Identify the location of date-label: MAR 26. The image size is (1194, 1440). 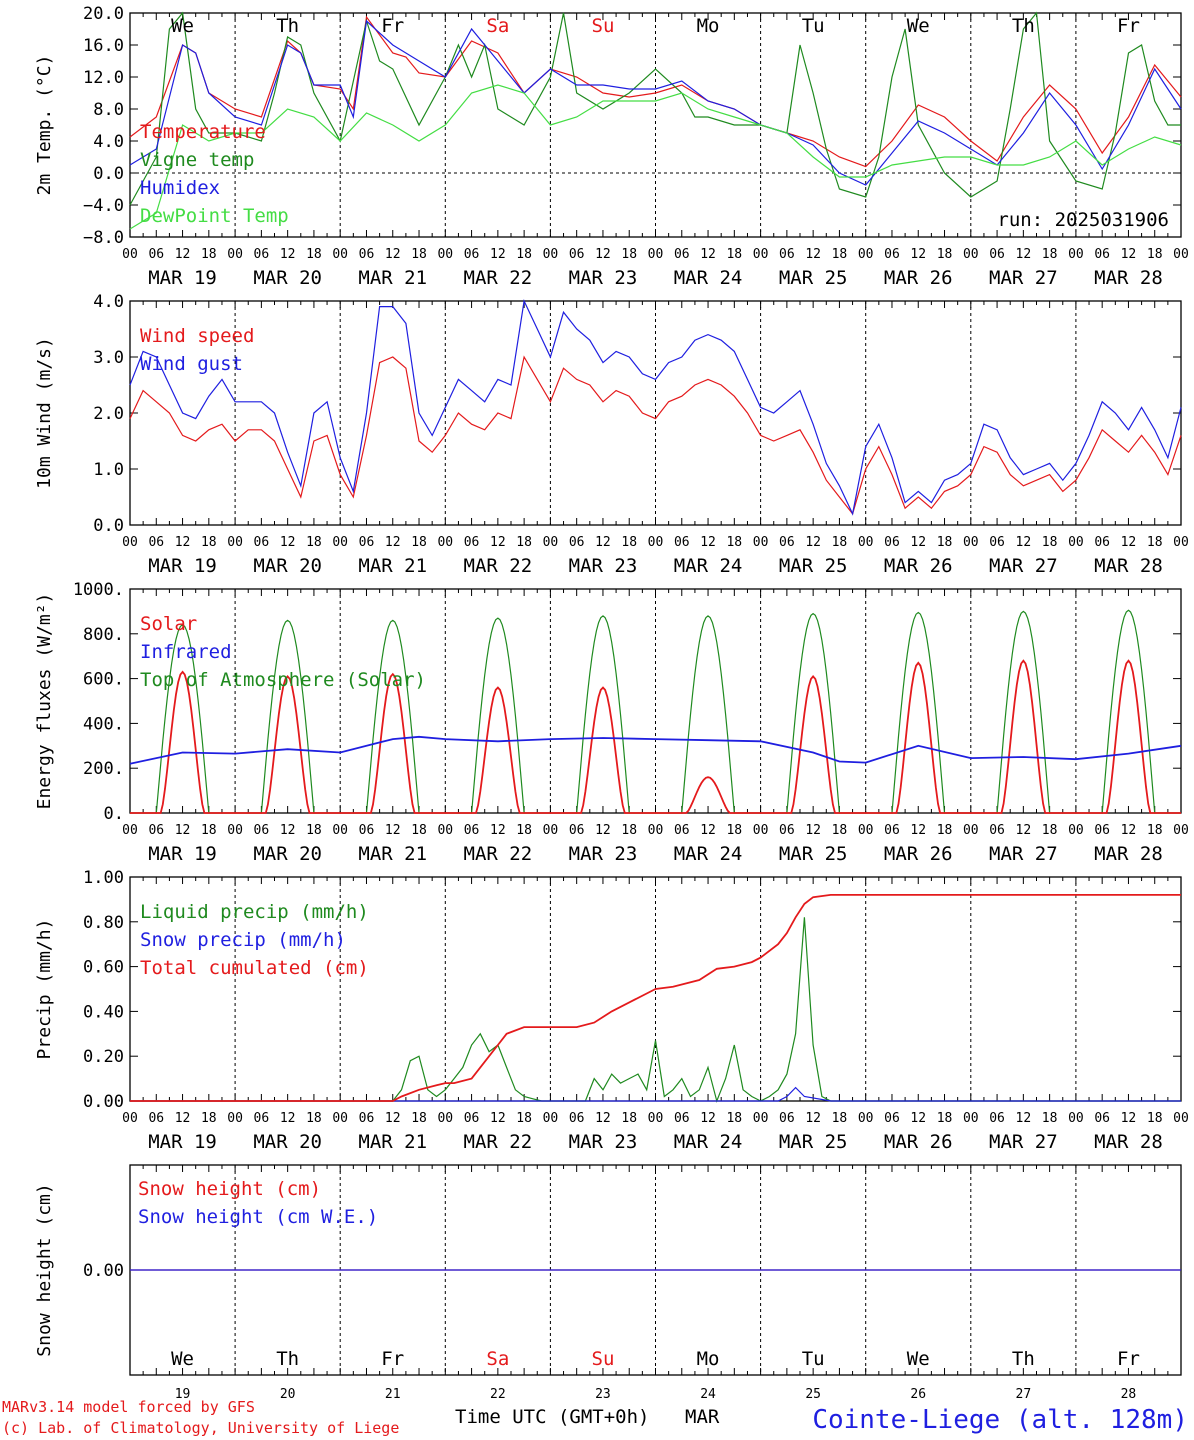
(918, 278).